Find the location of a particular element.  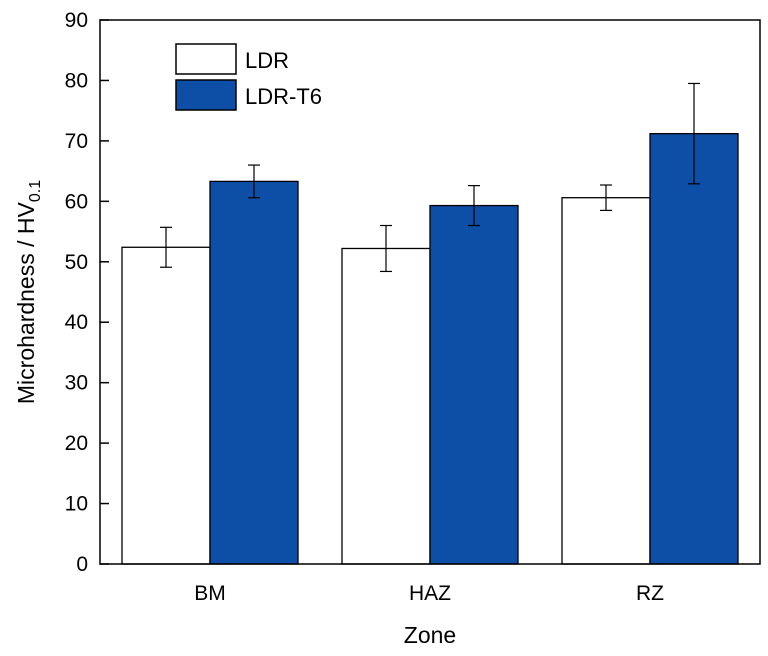

y-tick-label-60: 60 is located at coordinates (76, 201).